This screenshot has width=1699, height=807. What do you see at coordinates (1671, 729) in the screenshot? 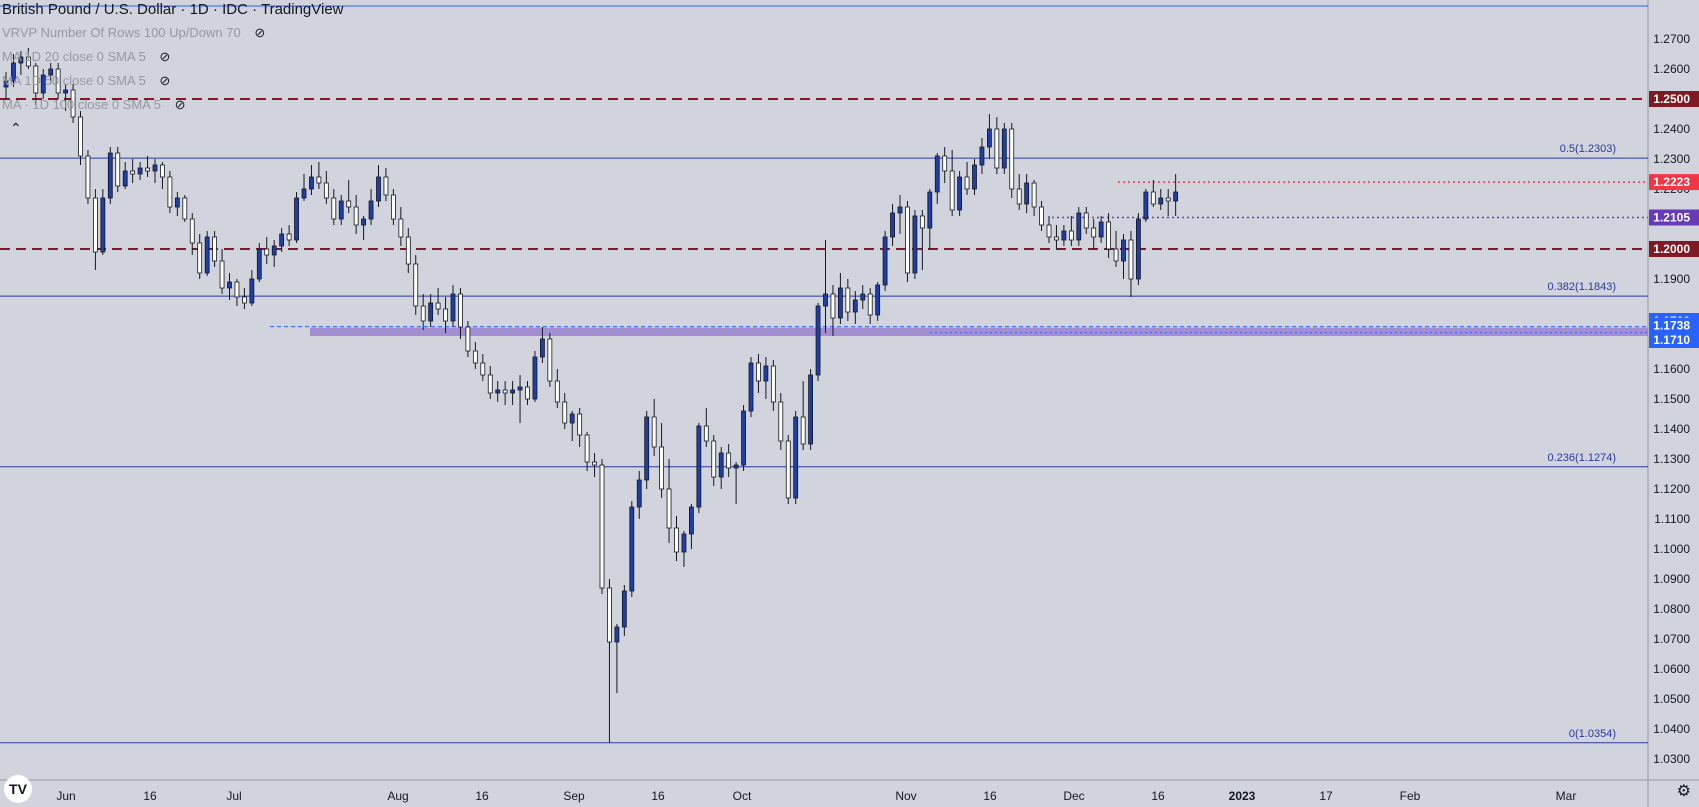
I see `price-tick-label: 1.0400` at bounding box center [1671, 729].